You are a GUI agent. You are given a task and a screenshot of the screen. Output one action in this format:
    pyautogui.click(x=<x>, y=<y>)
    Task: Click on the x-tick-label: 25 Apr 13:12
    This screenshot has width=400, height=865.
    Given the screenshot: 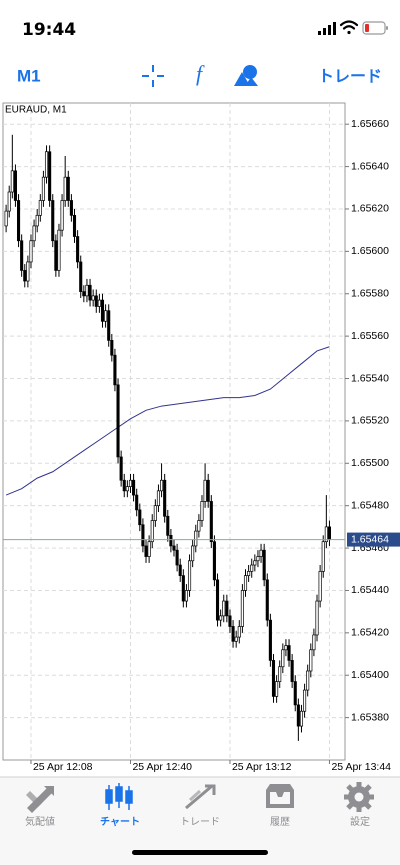 What is the action you would take?
    pyautogui.click(x=262, y=767)
    